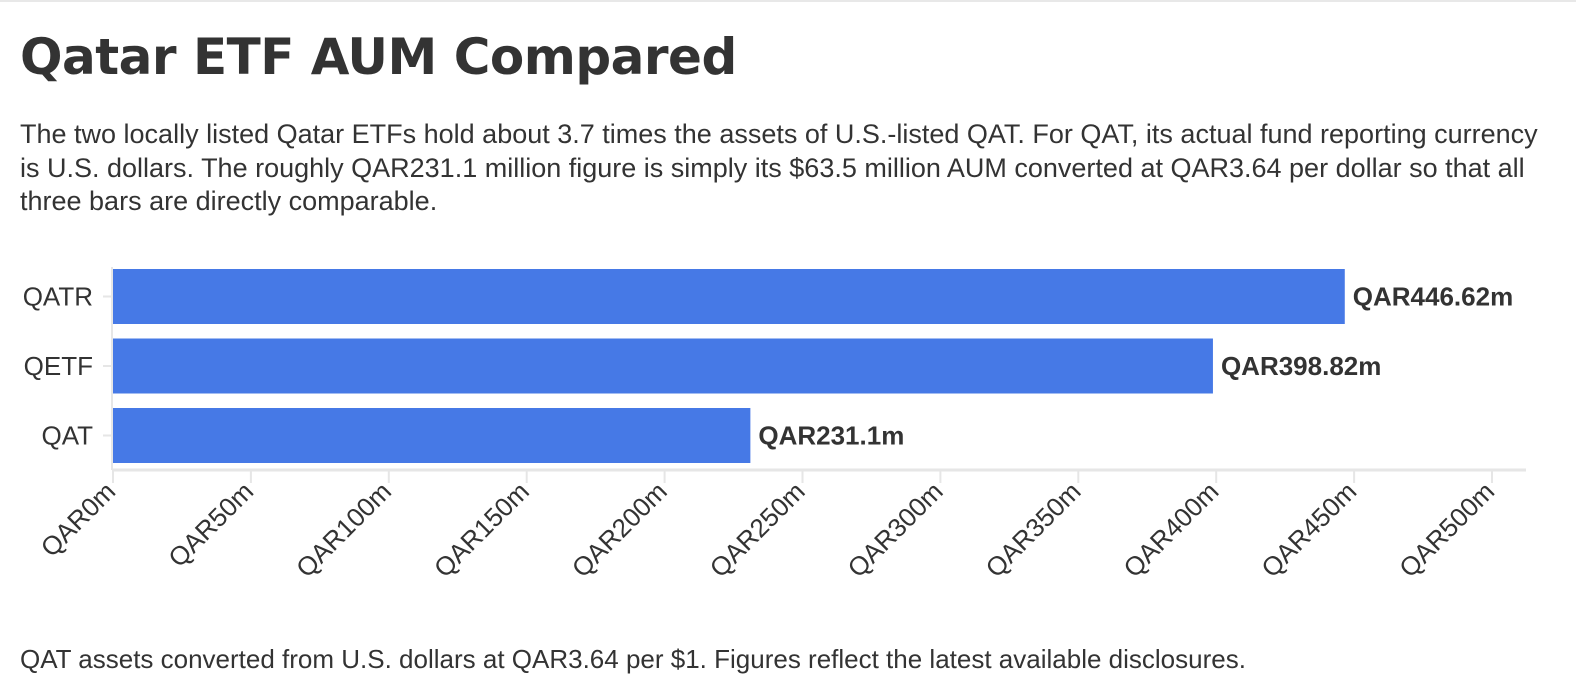 This screenshot has width=1576, height=694. What do you see at coordinates (481, 529) in the screenshot?
I see `x-tick-label: QAR150m` at bounding box center [481, 529].